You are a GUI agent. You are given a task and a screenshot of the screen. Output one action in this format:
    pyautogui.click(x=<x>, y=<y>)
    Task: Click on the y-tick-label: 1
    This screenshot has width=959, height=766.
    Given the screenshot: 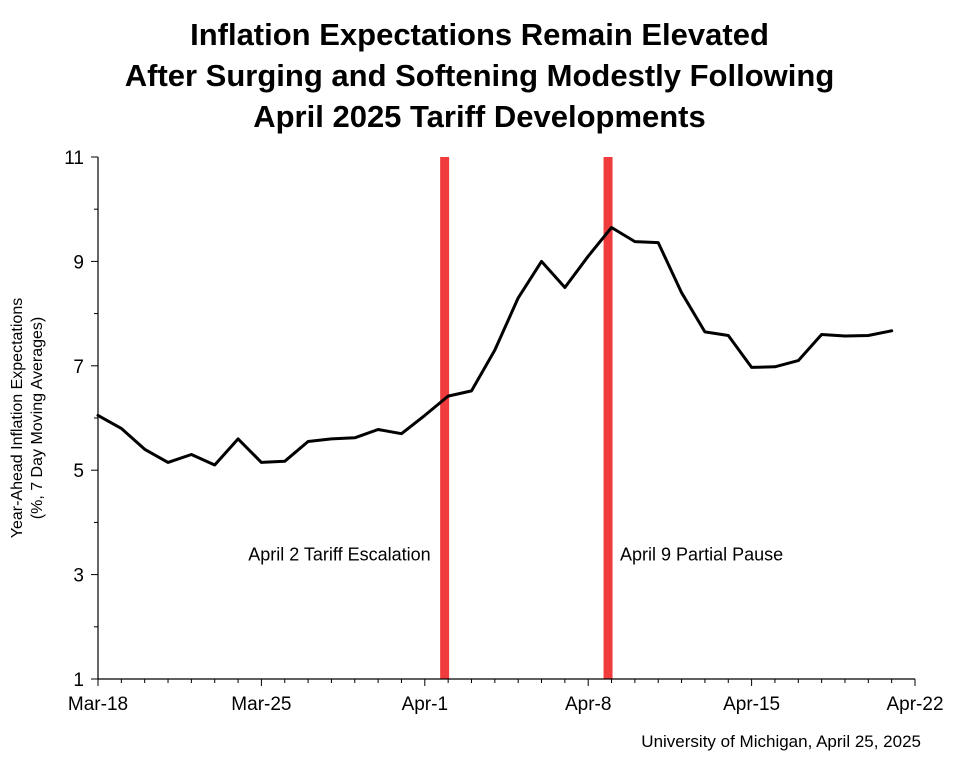 What is the action you would take?
    pyautogui.click(x=78, y=680)
    